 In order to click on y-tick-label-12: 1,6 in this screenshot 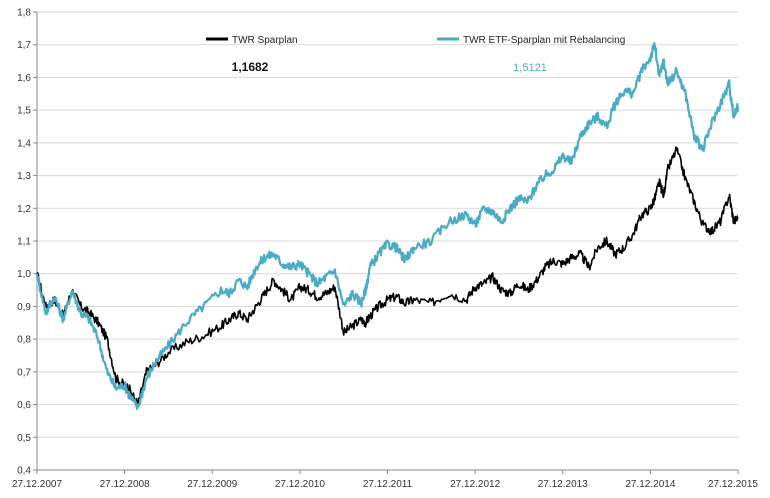, I will do `click(24, 78)`.